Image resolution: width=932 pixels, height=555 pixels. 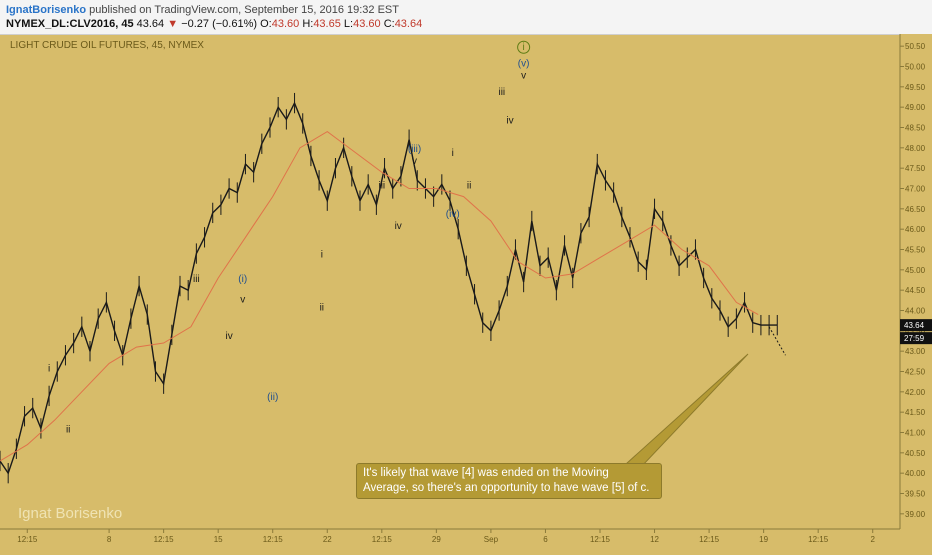 What do you see at coordinates (915, 229) in the screenshot?
I see `y-tick-label: 46.00` at bounding box center [915, 229].